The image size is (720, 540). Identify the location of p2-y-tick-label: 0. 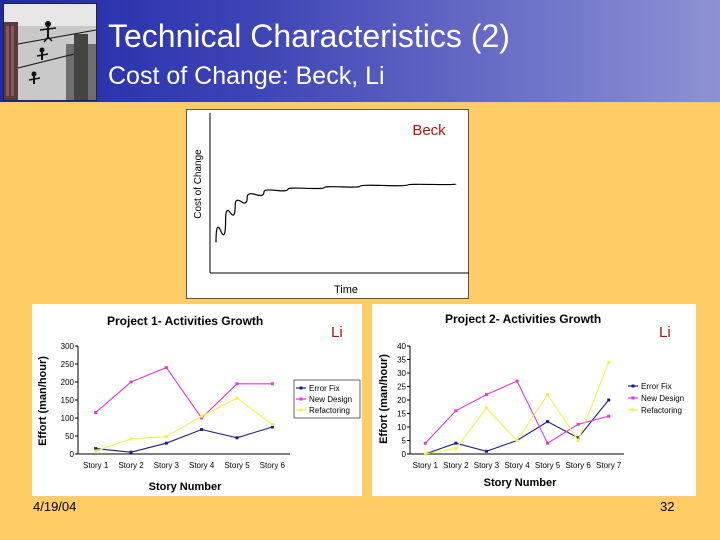
(404, 454).